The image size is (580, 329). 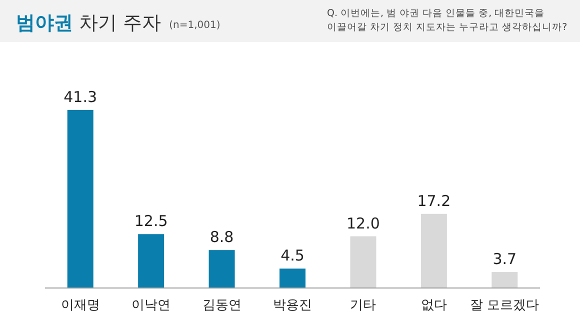 What do you see at coordinates (89, 23) in the screenshot?
I see `chart-title: 범야권 차기 주자` at bounding box center [89, 23].